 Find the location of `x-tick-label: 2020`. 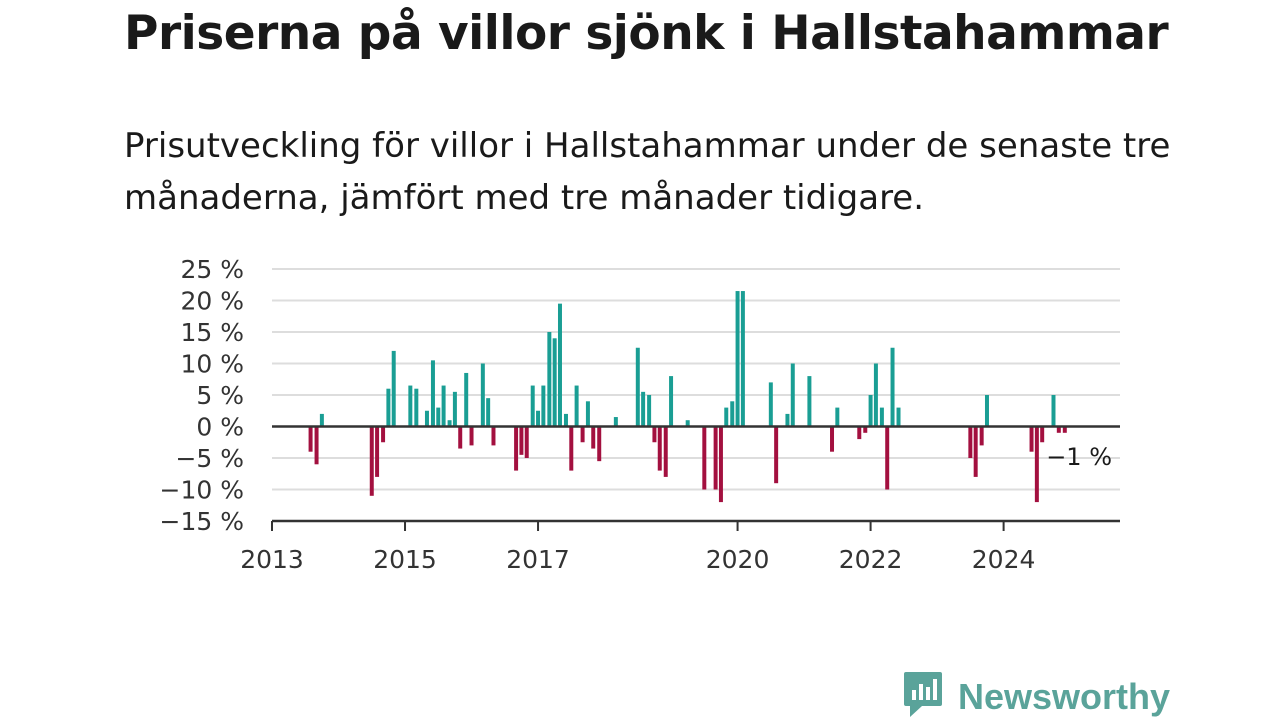

x-tick-label: 2020 is located at coordinates (738, 559).